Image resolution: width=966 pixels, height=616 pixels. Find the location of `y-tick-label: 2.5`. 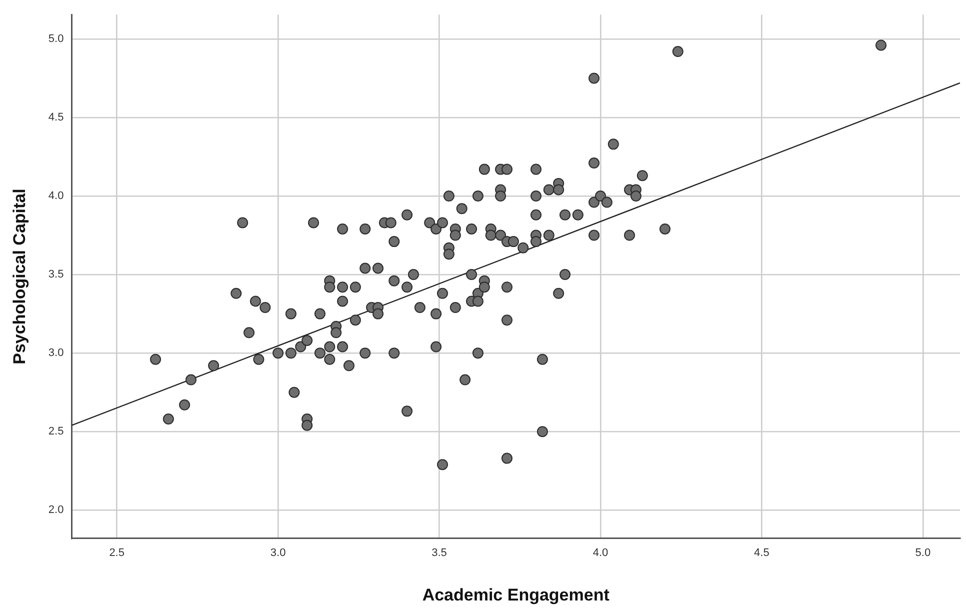

y-tick-label: 2.5 is located at coordinates (56, 432).